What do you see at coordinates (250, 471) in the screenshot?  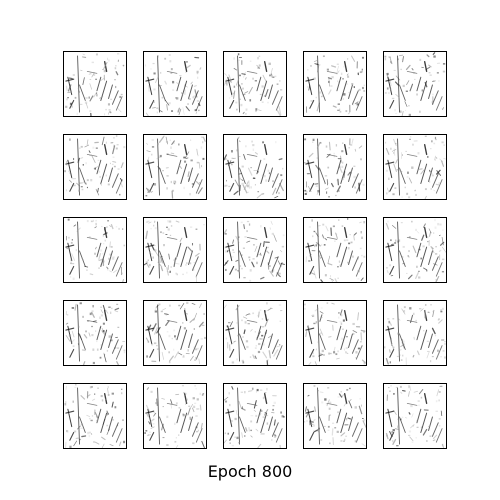 I see `epoch-caption: Epoch 800` at bounding box center [250, 471].